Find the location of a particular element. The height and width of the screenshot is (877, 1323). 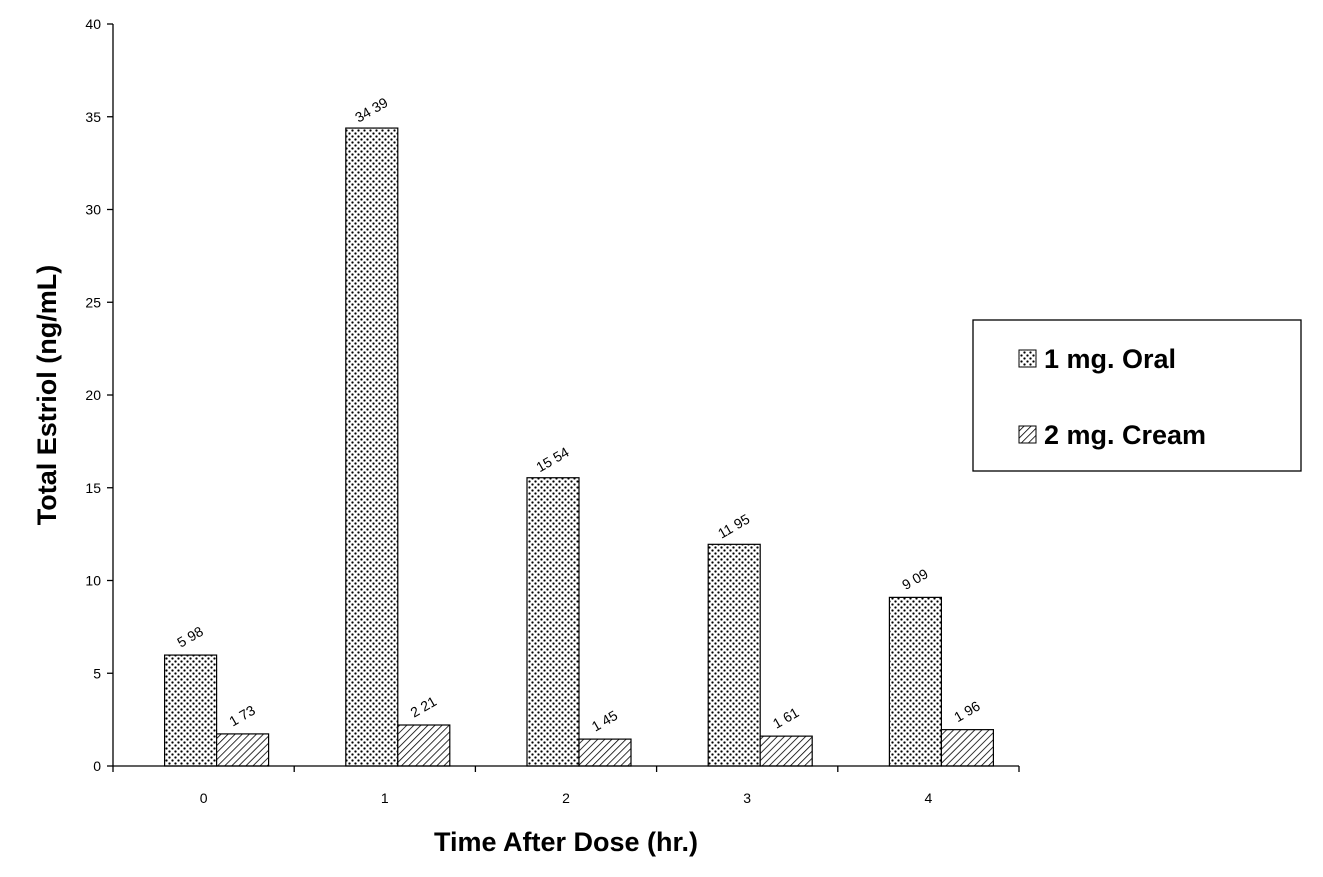

y-tick-label: 10 is located at coordinates (93, 581).